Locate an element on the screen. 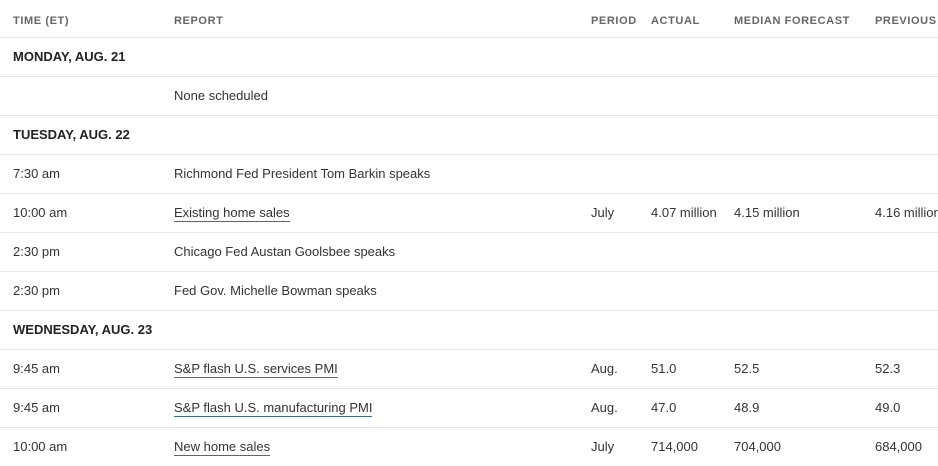 This screenshot has height=466, width=938. report-link: S&P flash U.S. services PMI is located at coordinates (256, 369).